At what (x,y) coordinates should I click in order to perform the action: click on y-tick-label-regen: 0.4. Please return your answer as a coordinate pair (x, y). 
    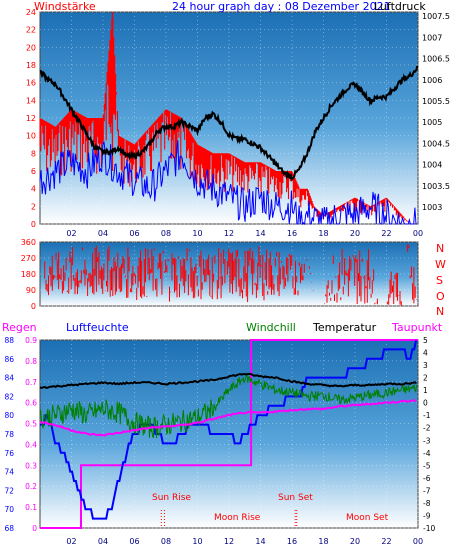
    Looking at the image, I should click on (31, 444).